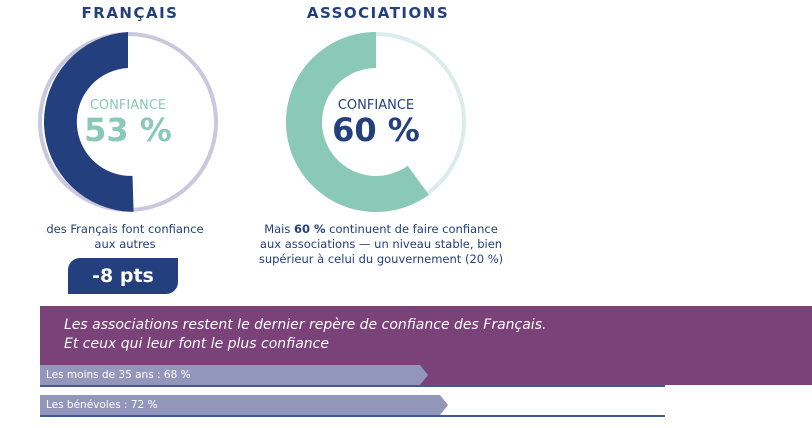 This screenshot has height=428, width=812. Describe the element at coordinates (130, 13) in the screenshot. I see `francais-title: FRANÇAIS` at that location.